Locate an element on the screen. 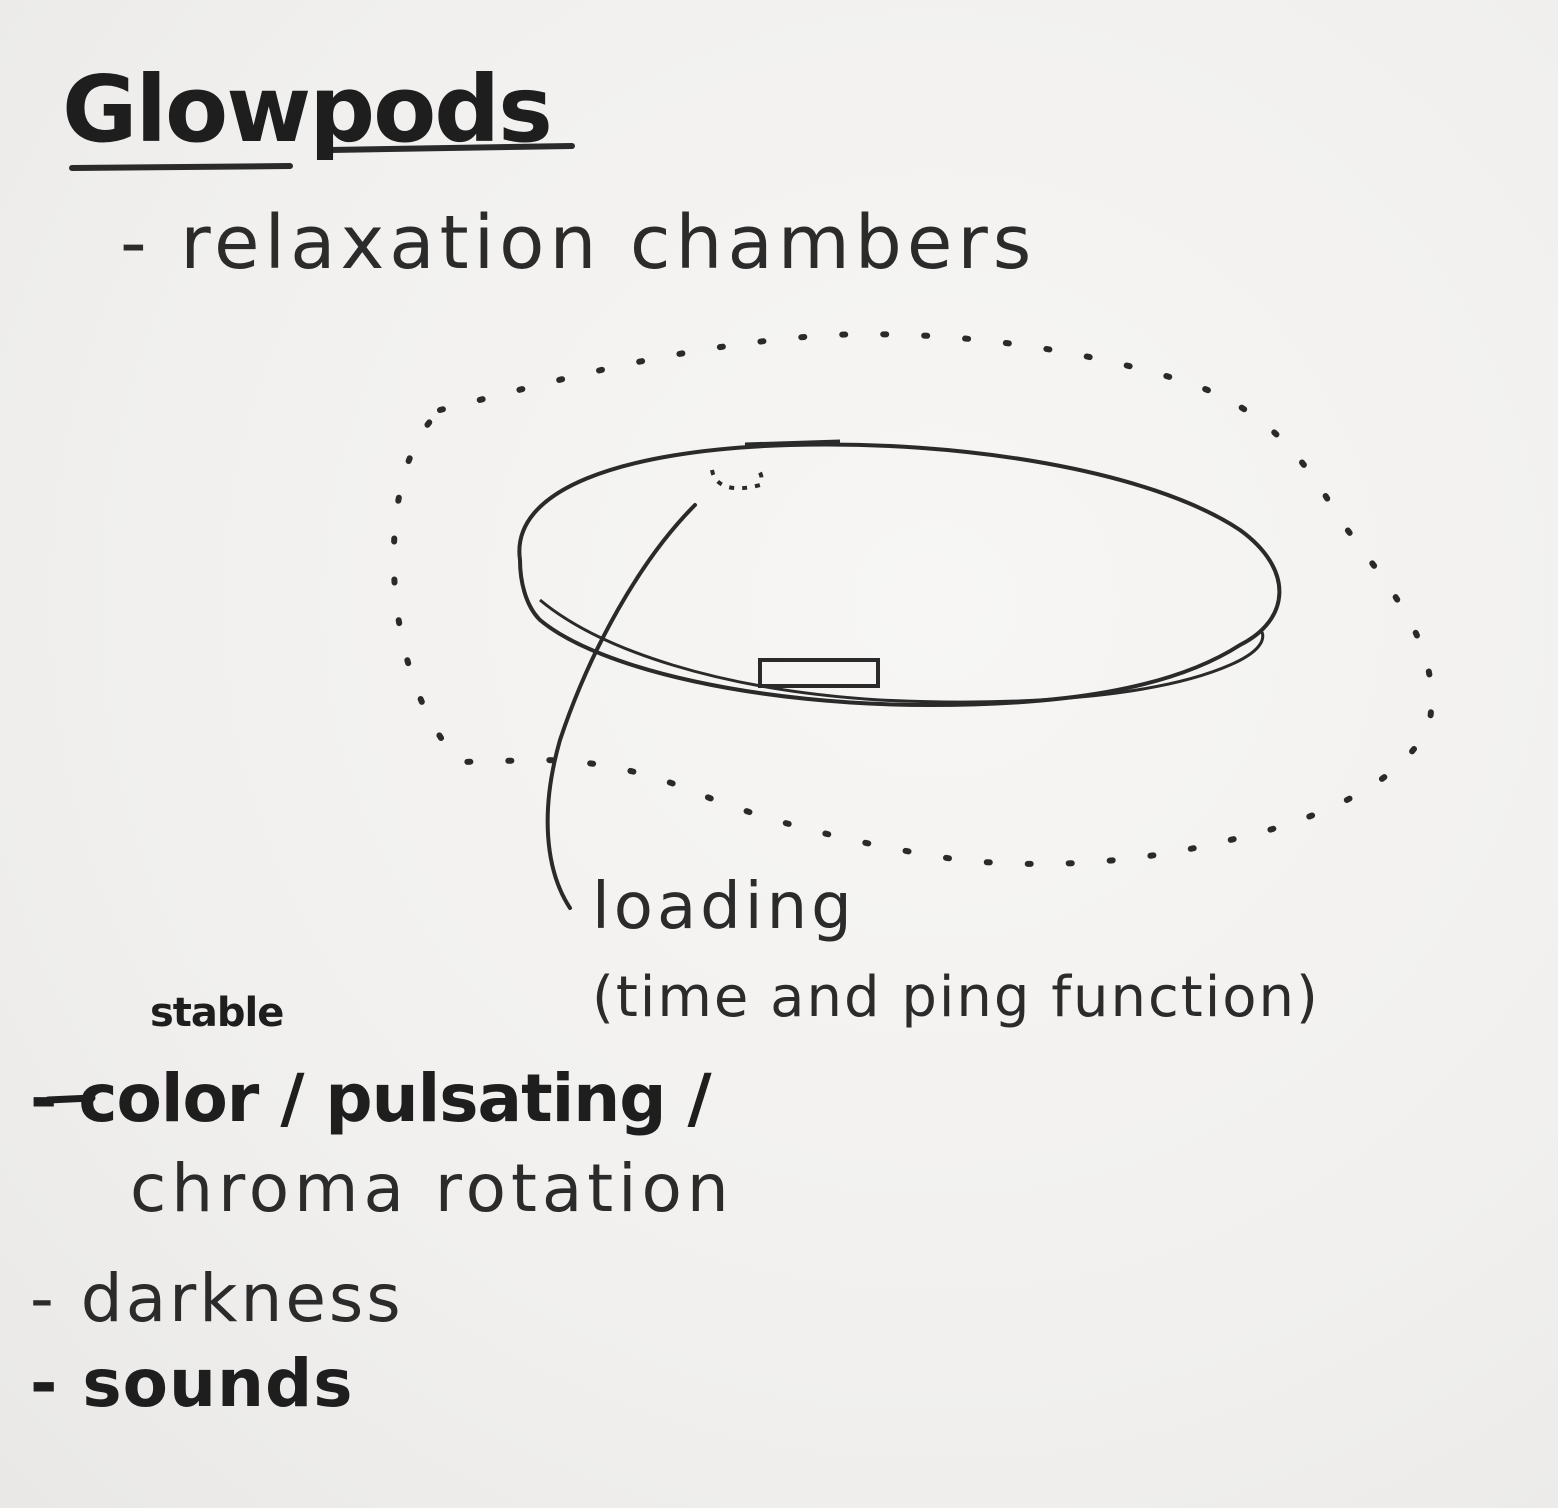 This screenshot has width=1558, height=1508. feature-color-pulsating: - color / pulsating / is located at coordinates (371, 1098).